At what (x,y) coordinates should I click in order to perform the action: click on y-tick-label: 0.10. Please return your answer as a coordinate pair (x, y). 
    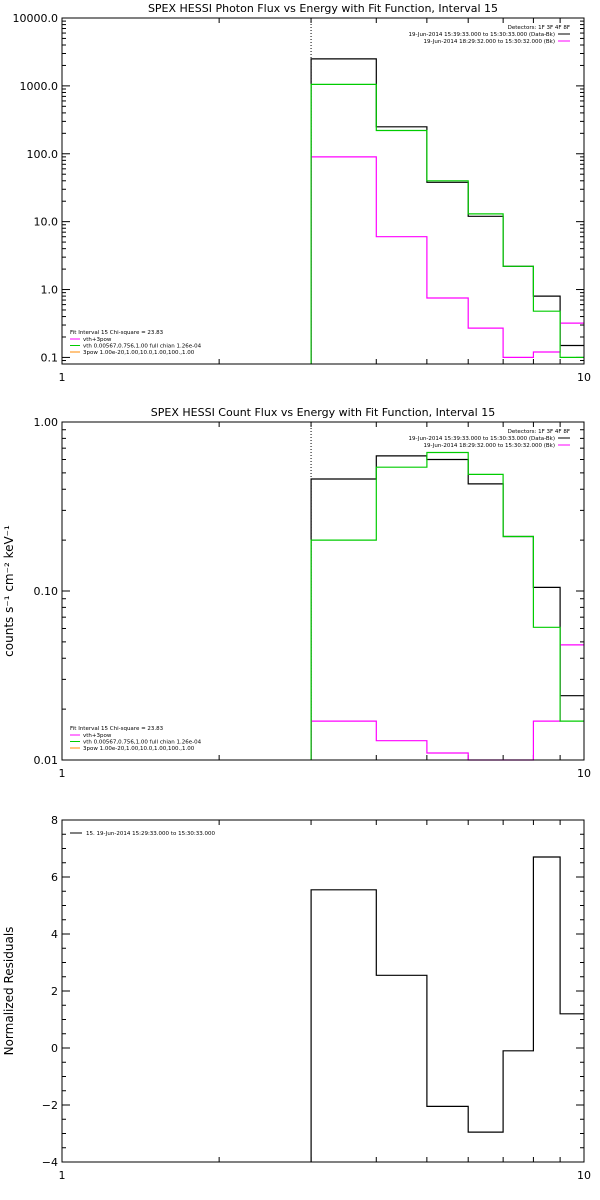
    Looking at the image, I should click on (46, 591).